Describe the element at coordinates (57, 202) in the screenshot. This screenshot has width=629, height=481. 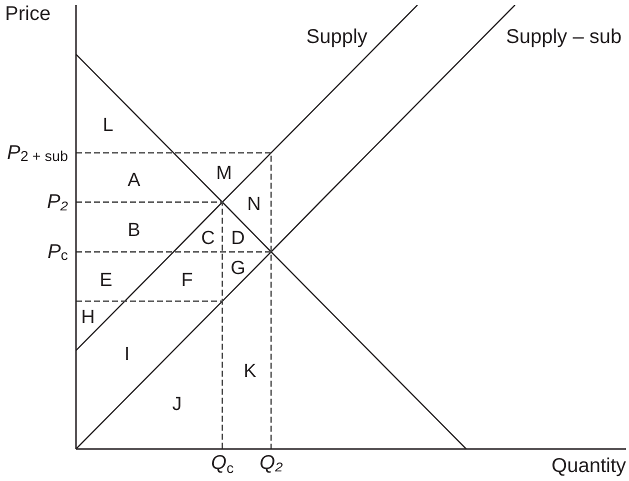
I see `series-label: P₂` at that location.